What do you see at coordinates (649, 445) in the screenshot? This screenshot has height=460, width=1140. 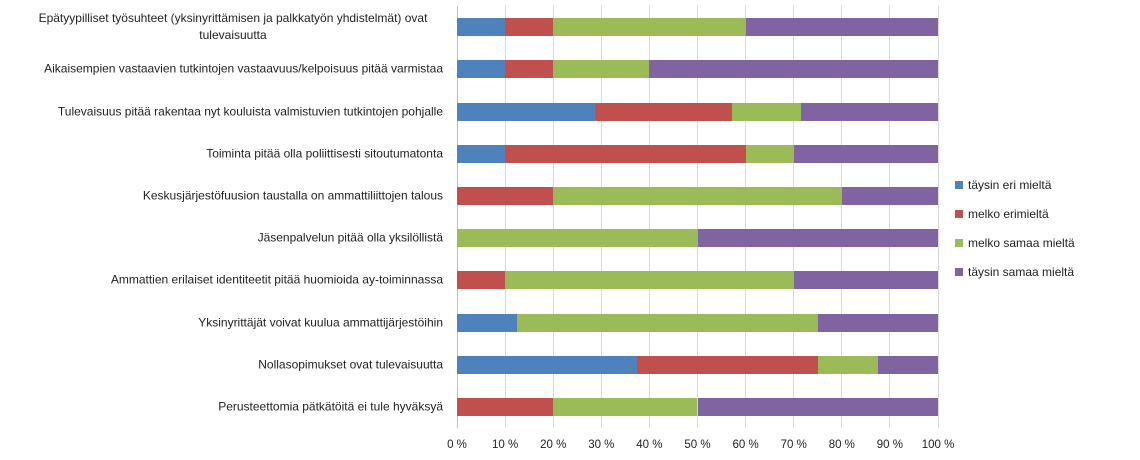 I see `x-tick-label: 40 %` at bounding box center [649, 445].